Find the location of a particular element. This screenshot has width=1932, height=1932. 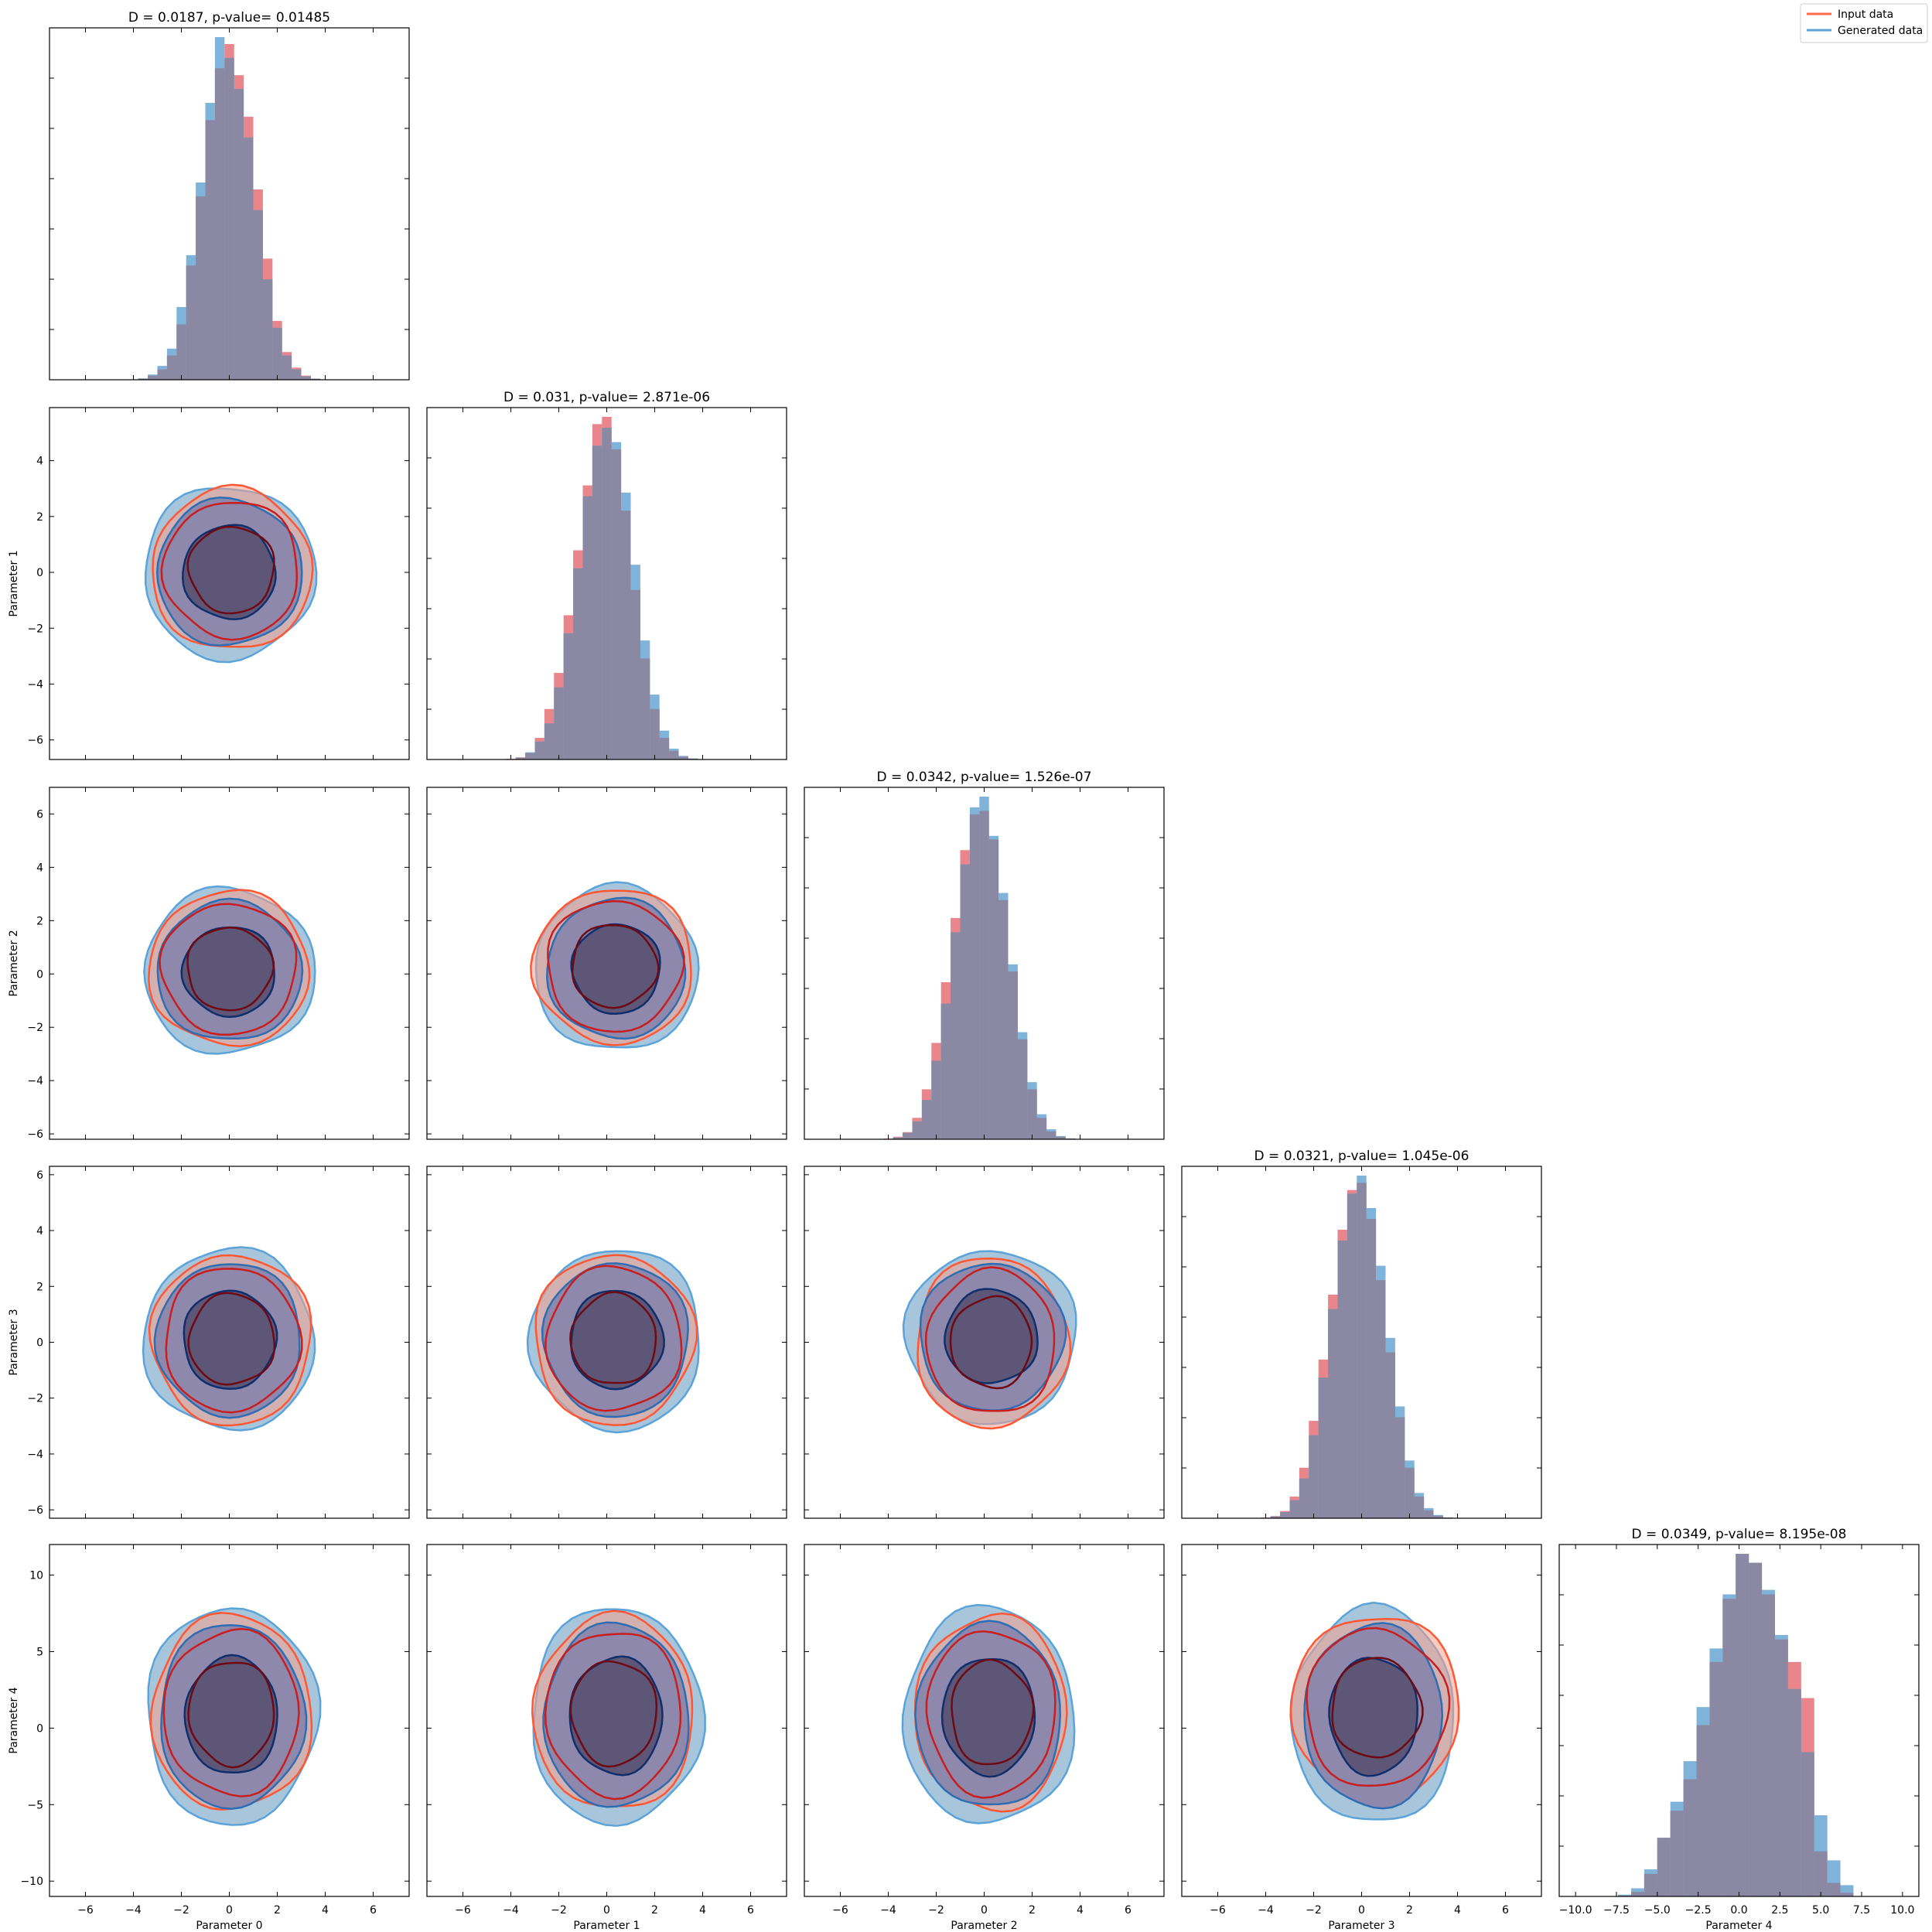

x-tick-label: 0 is located at coordinates (606, 1910).